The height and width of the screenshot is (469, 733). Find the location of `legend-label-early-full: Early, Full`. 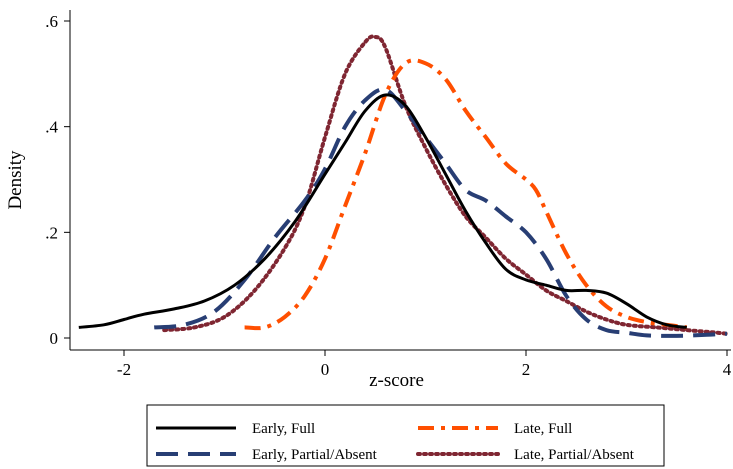

legend-label-early-full: Early, Full is located at coordinates (283, 429).